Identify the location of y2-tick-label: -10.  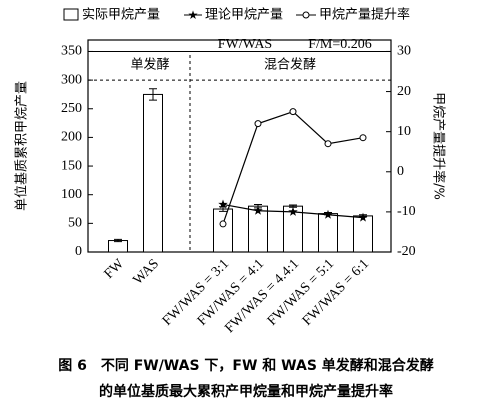
(406, 211).